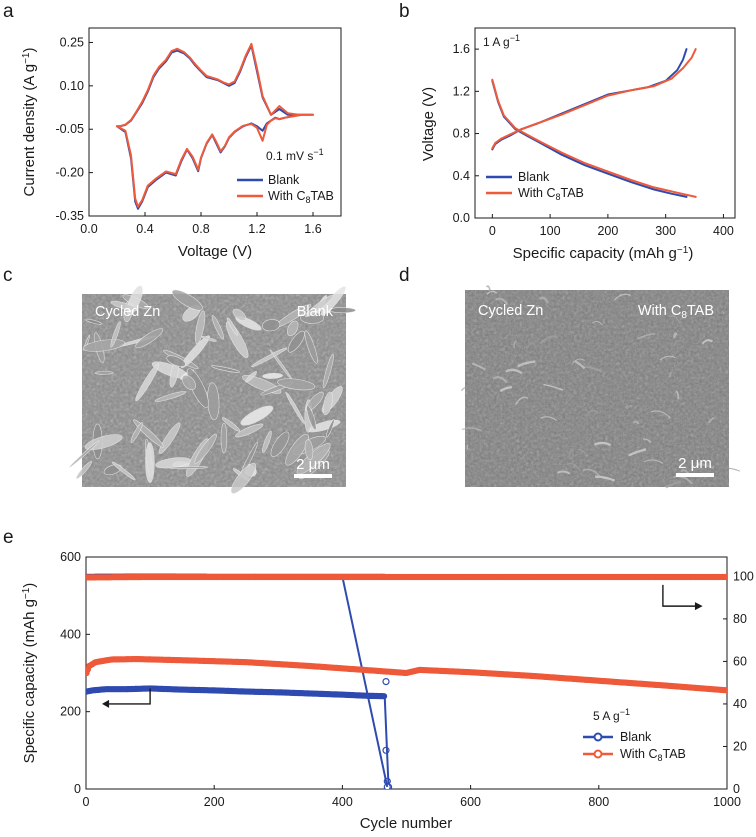 Image resolution: width=756 pixels, height=837 pixels. What do you see at coordinates (386, 742) in the screenshot?
I see `chart-e-drop-blank-capacity` at bounding box center [386, 742].